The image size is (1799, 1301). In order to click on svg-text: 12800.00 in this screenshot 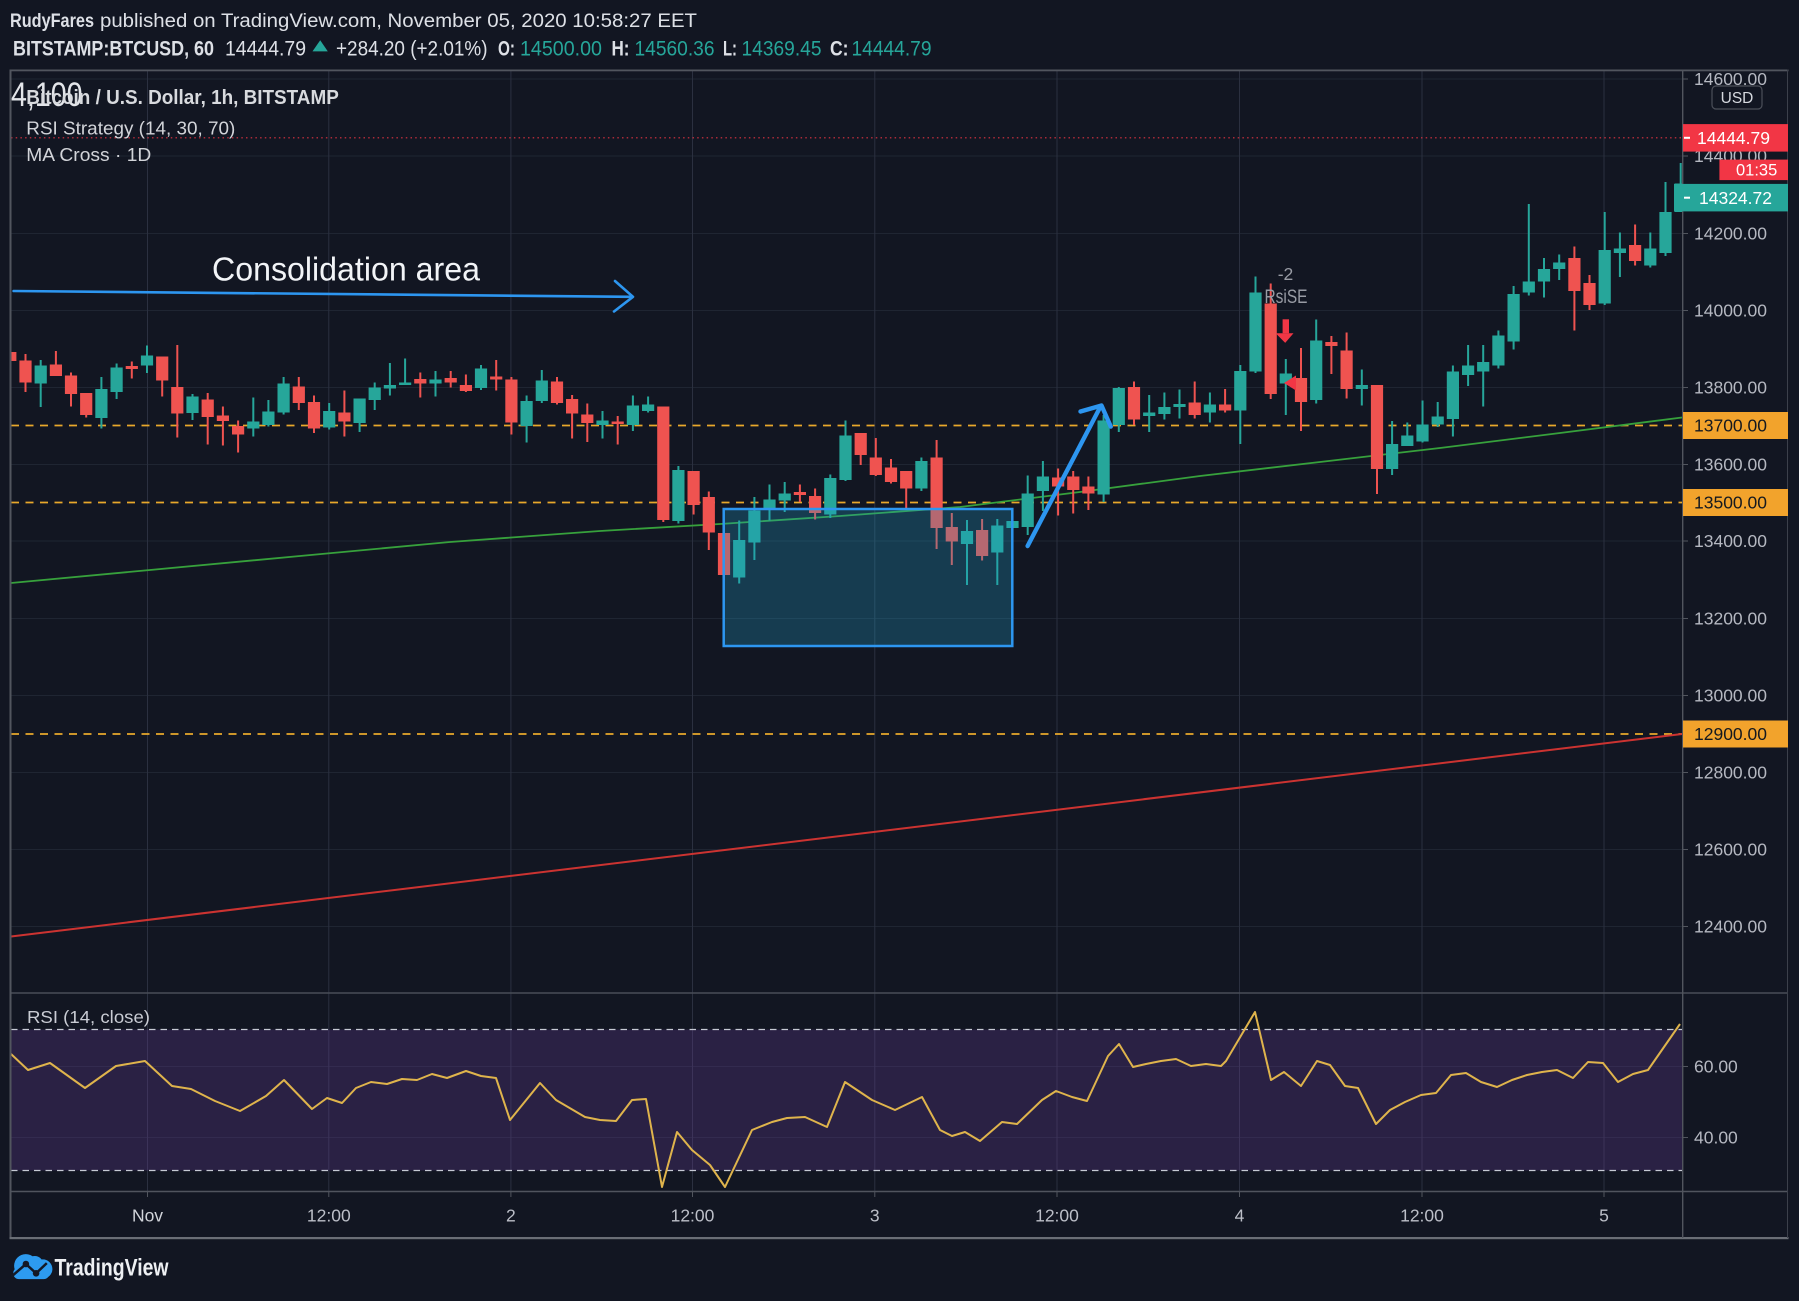, I will do `click(1730, 773)`.